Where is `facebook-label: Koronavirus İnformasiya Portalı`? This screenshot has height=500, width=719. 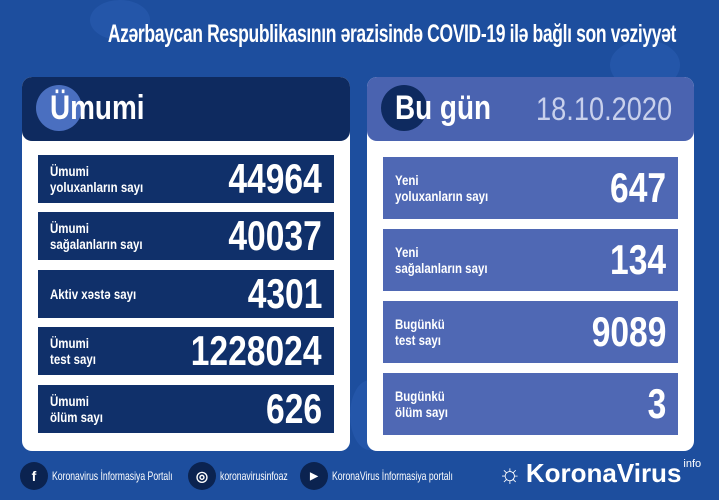 facebook-label: Koronavirus İnformasiya Portalı is located at coordinates (112, 476).